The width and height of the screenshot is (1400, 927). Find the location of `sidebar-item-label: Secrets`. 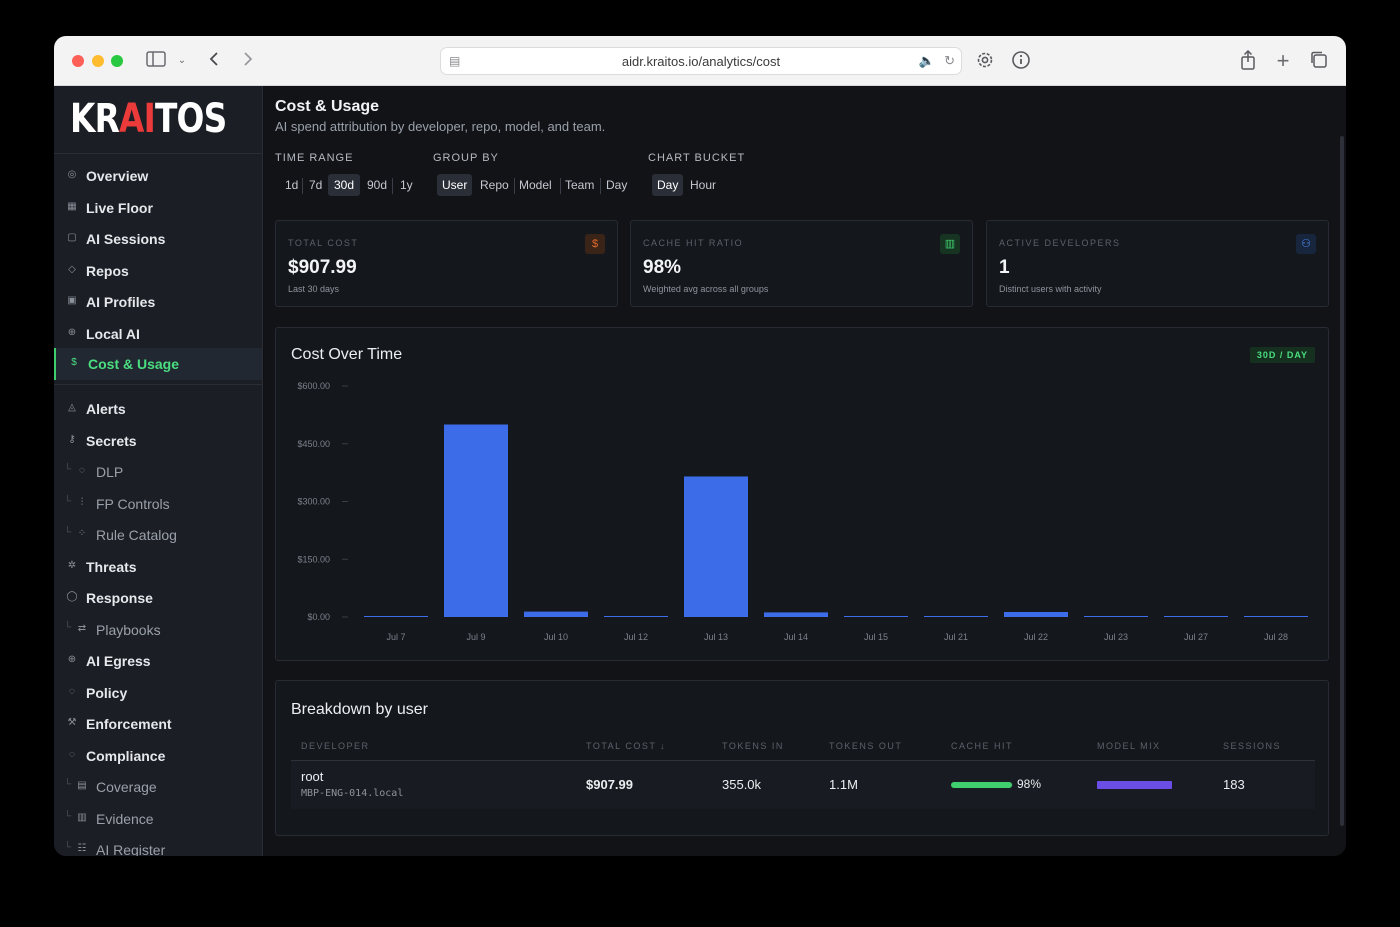

sidebar-item-label: Secrets is located at coordinates (111, 441).